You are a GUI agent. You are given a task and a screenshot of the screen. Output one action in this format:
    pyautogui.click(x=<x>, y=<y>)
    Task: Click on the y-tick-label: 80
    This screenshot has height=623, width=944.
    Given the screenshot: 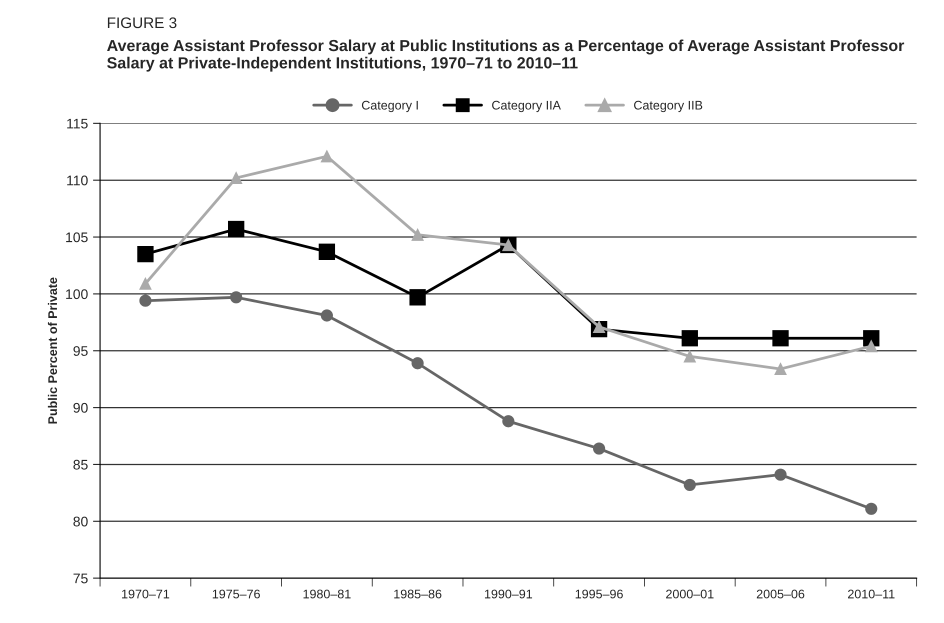 What is the action you would take?
    pyautogui.click(x=80, y=521)
    